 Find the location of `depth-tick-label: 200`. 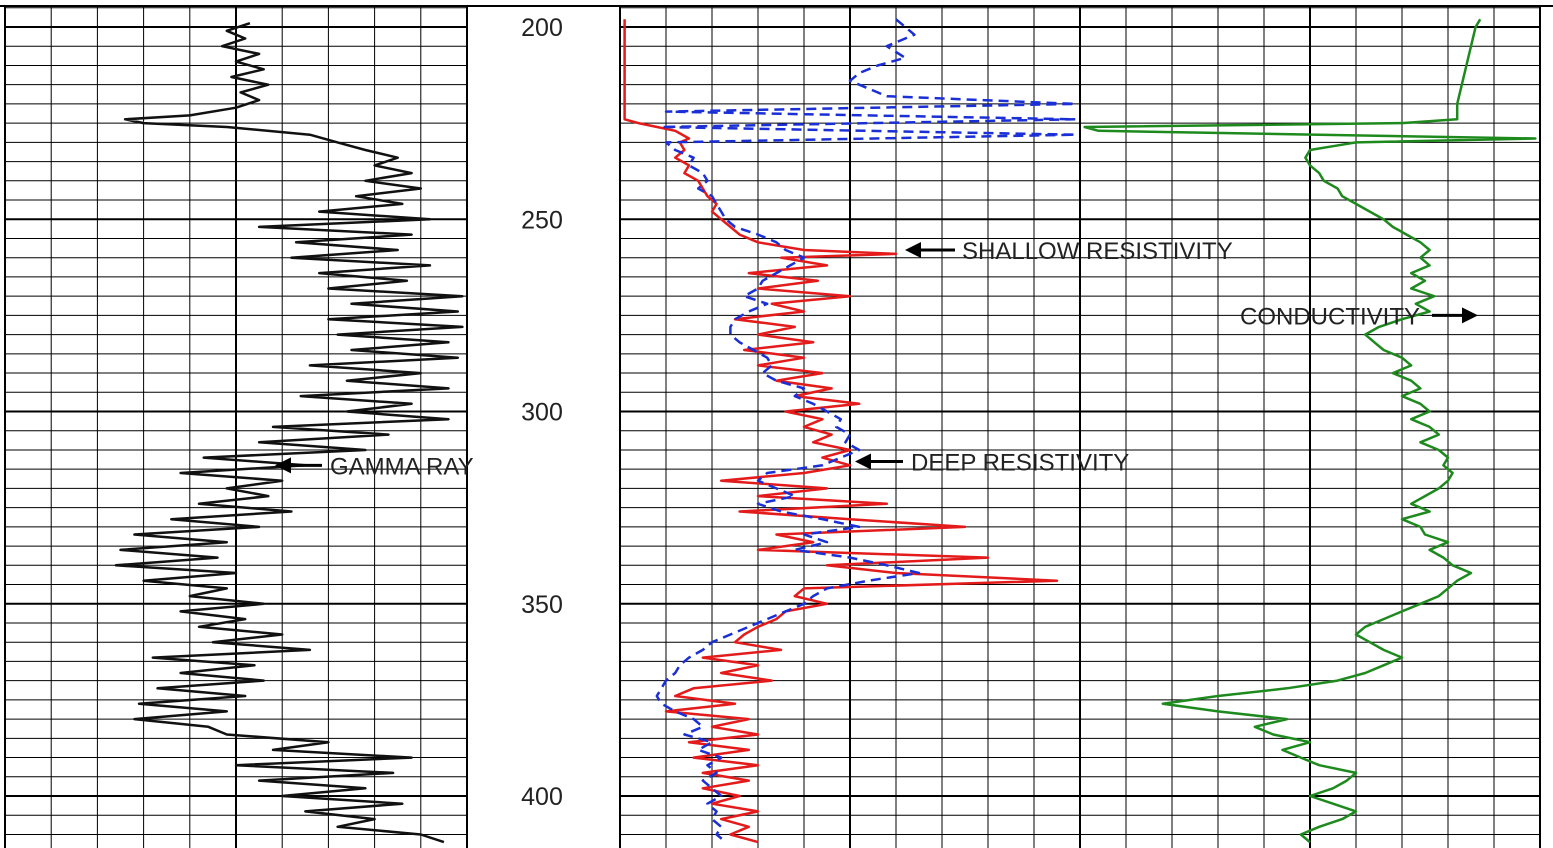

depth-tick-label: 200 is located at coordinates (542, 28).